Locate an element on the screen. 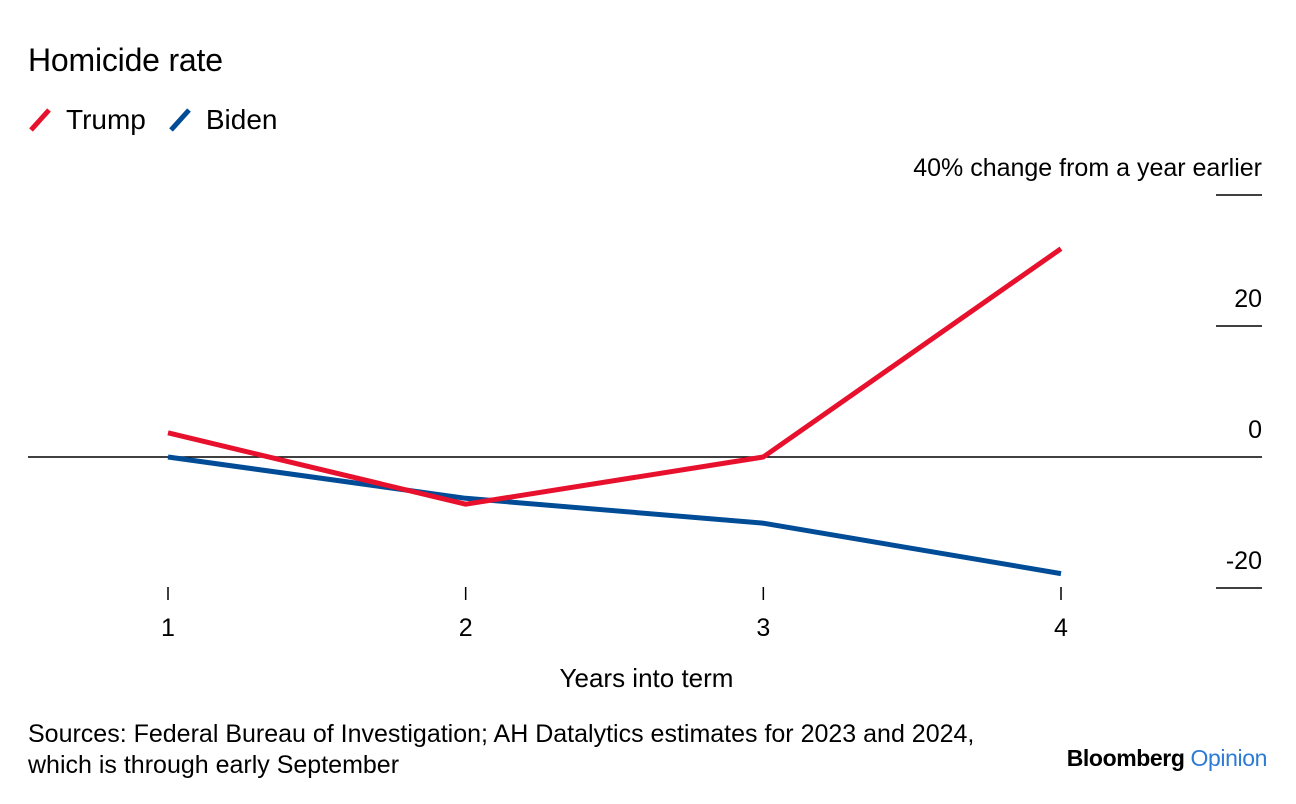  x-axis-label: Years into term is located at coordinates (647, 678).